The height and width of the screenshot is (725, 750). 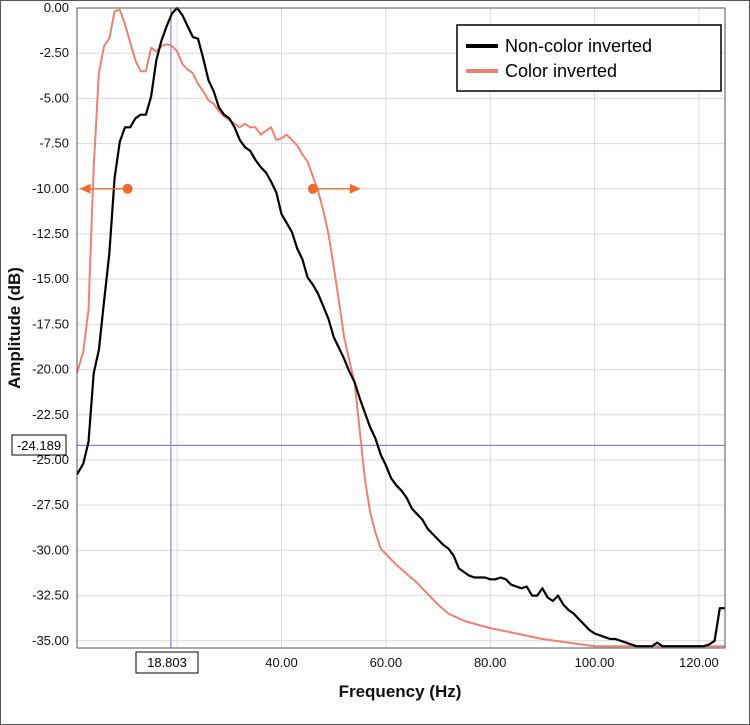 I want to click on legend-label-non-color-inverted: Non-color inverted, so click(x=578, y=46).